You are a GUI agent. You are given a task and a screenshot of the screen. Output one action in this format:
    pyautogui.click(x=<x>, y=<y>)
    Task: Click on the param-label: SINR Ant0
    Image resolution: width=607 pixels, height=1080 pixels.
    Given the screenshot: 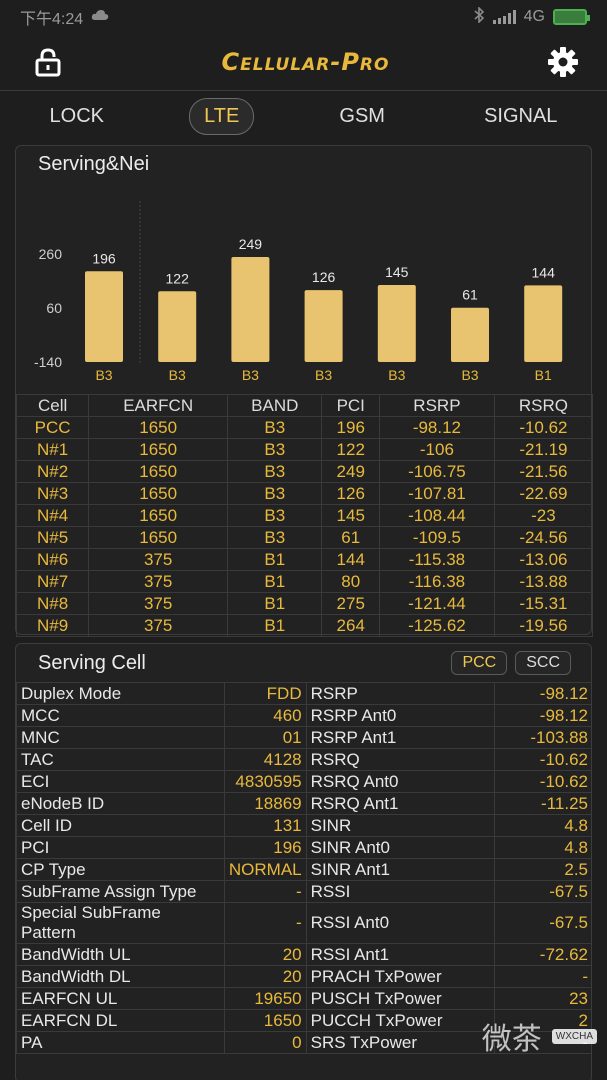 What is the action you would take?
    pyautogui.click(x=400, y=847)
    